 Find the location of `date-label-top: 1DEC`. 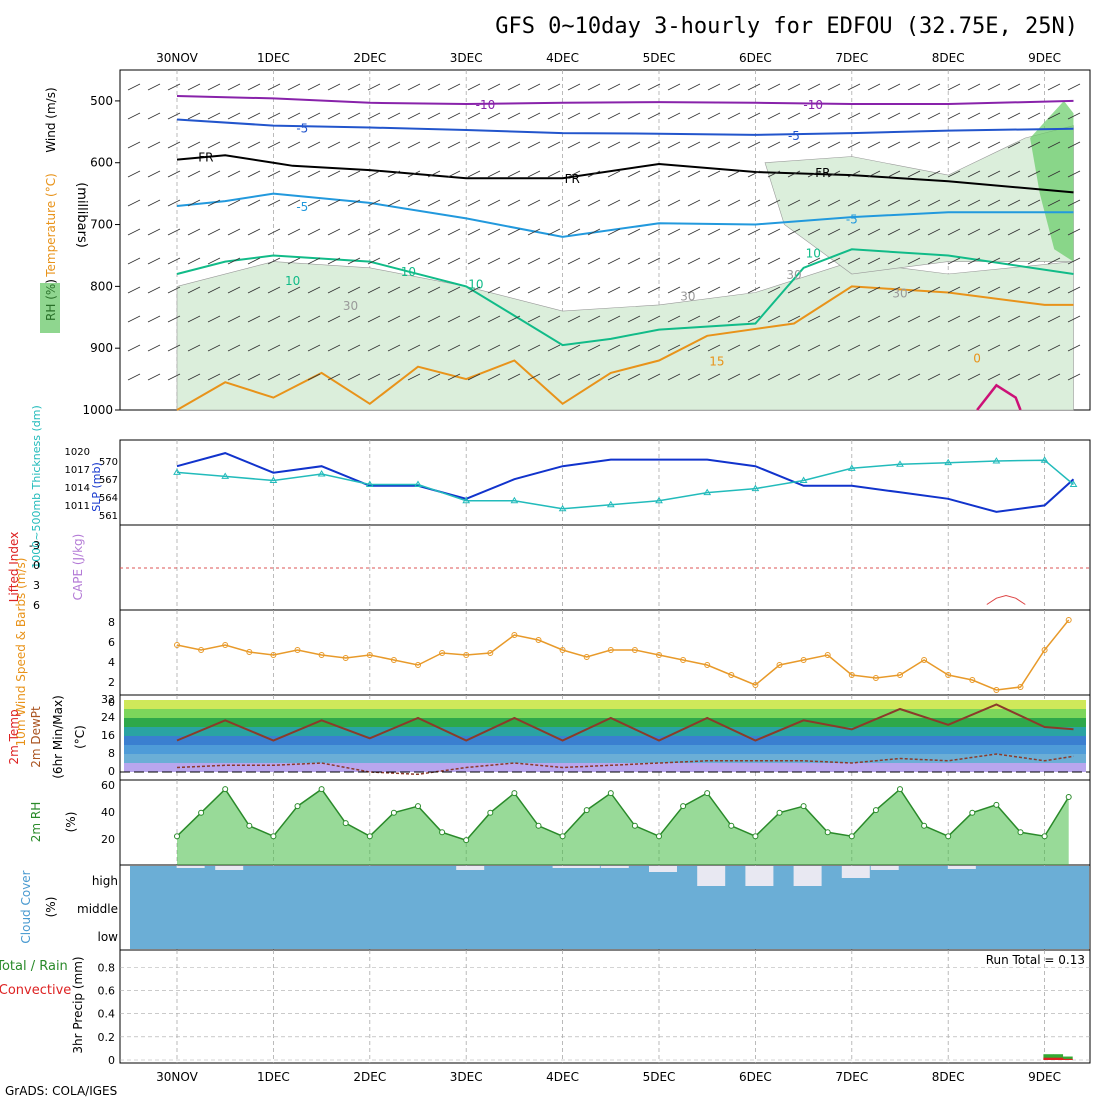

date-label-top: 1DEC is located at coordinates (273, 58).